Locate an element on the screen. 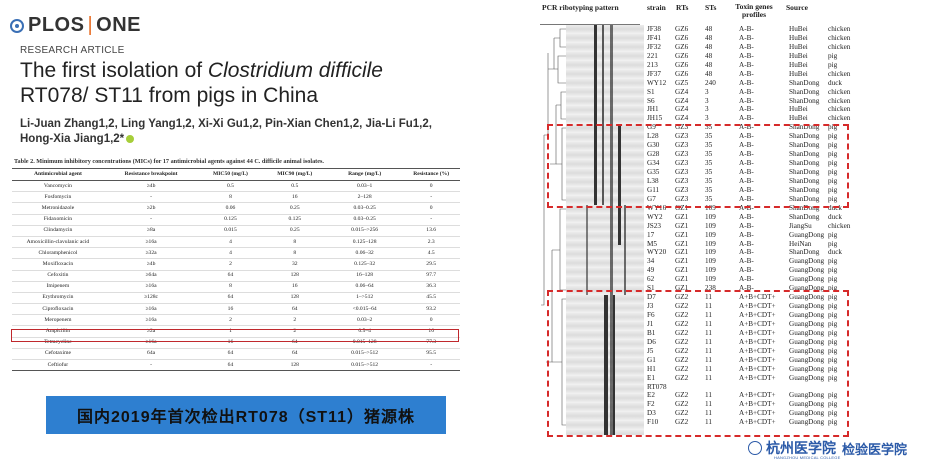 The width and height of the screenshot is (938, 466). strain-cell: 221 is located at coordinates (652, 55).